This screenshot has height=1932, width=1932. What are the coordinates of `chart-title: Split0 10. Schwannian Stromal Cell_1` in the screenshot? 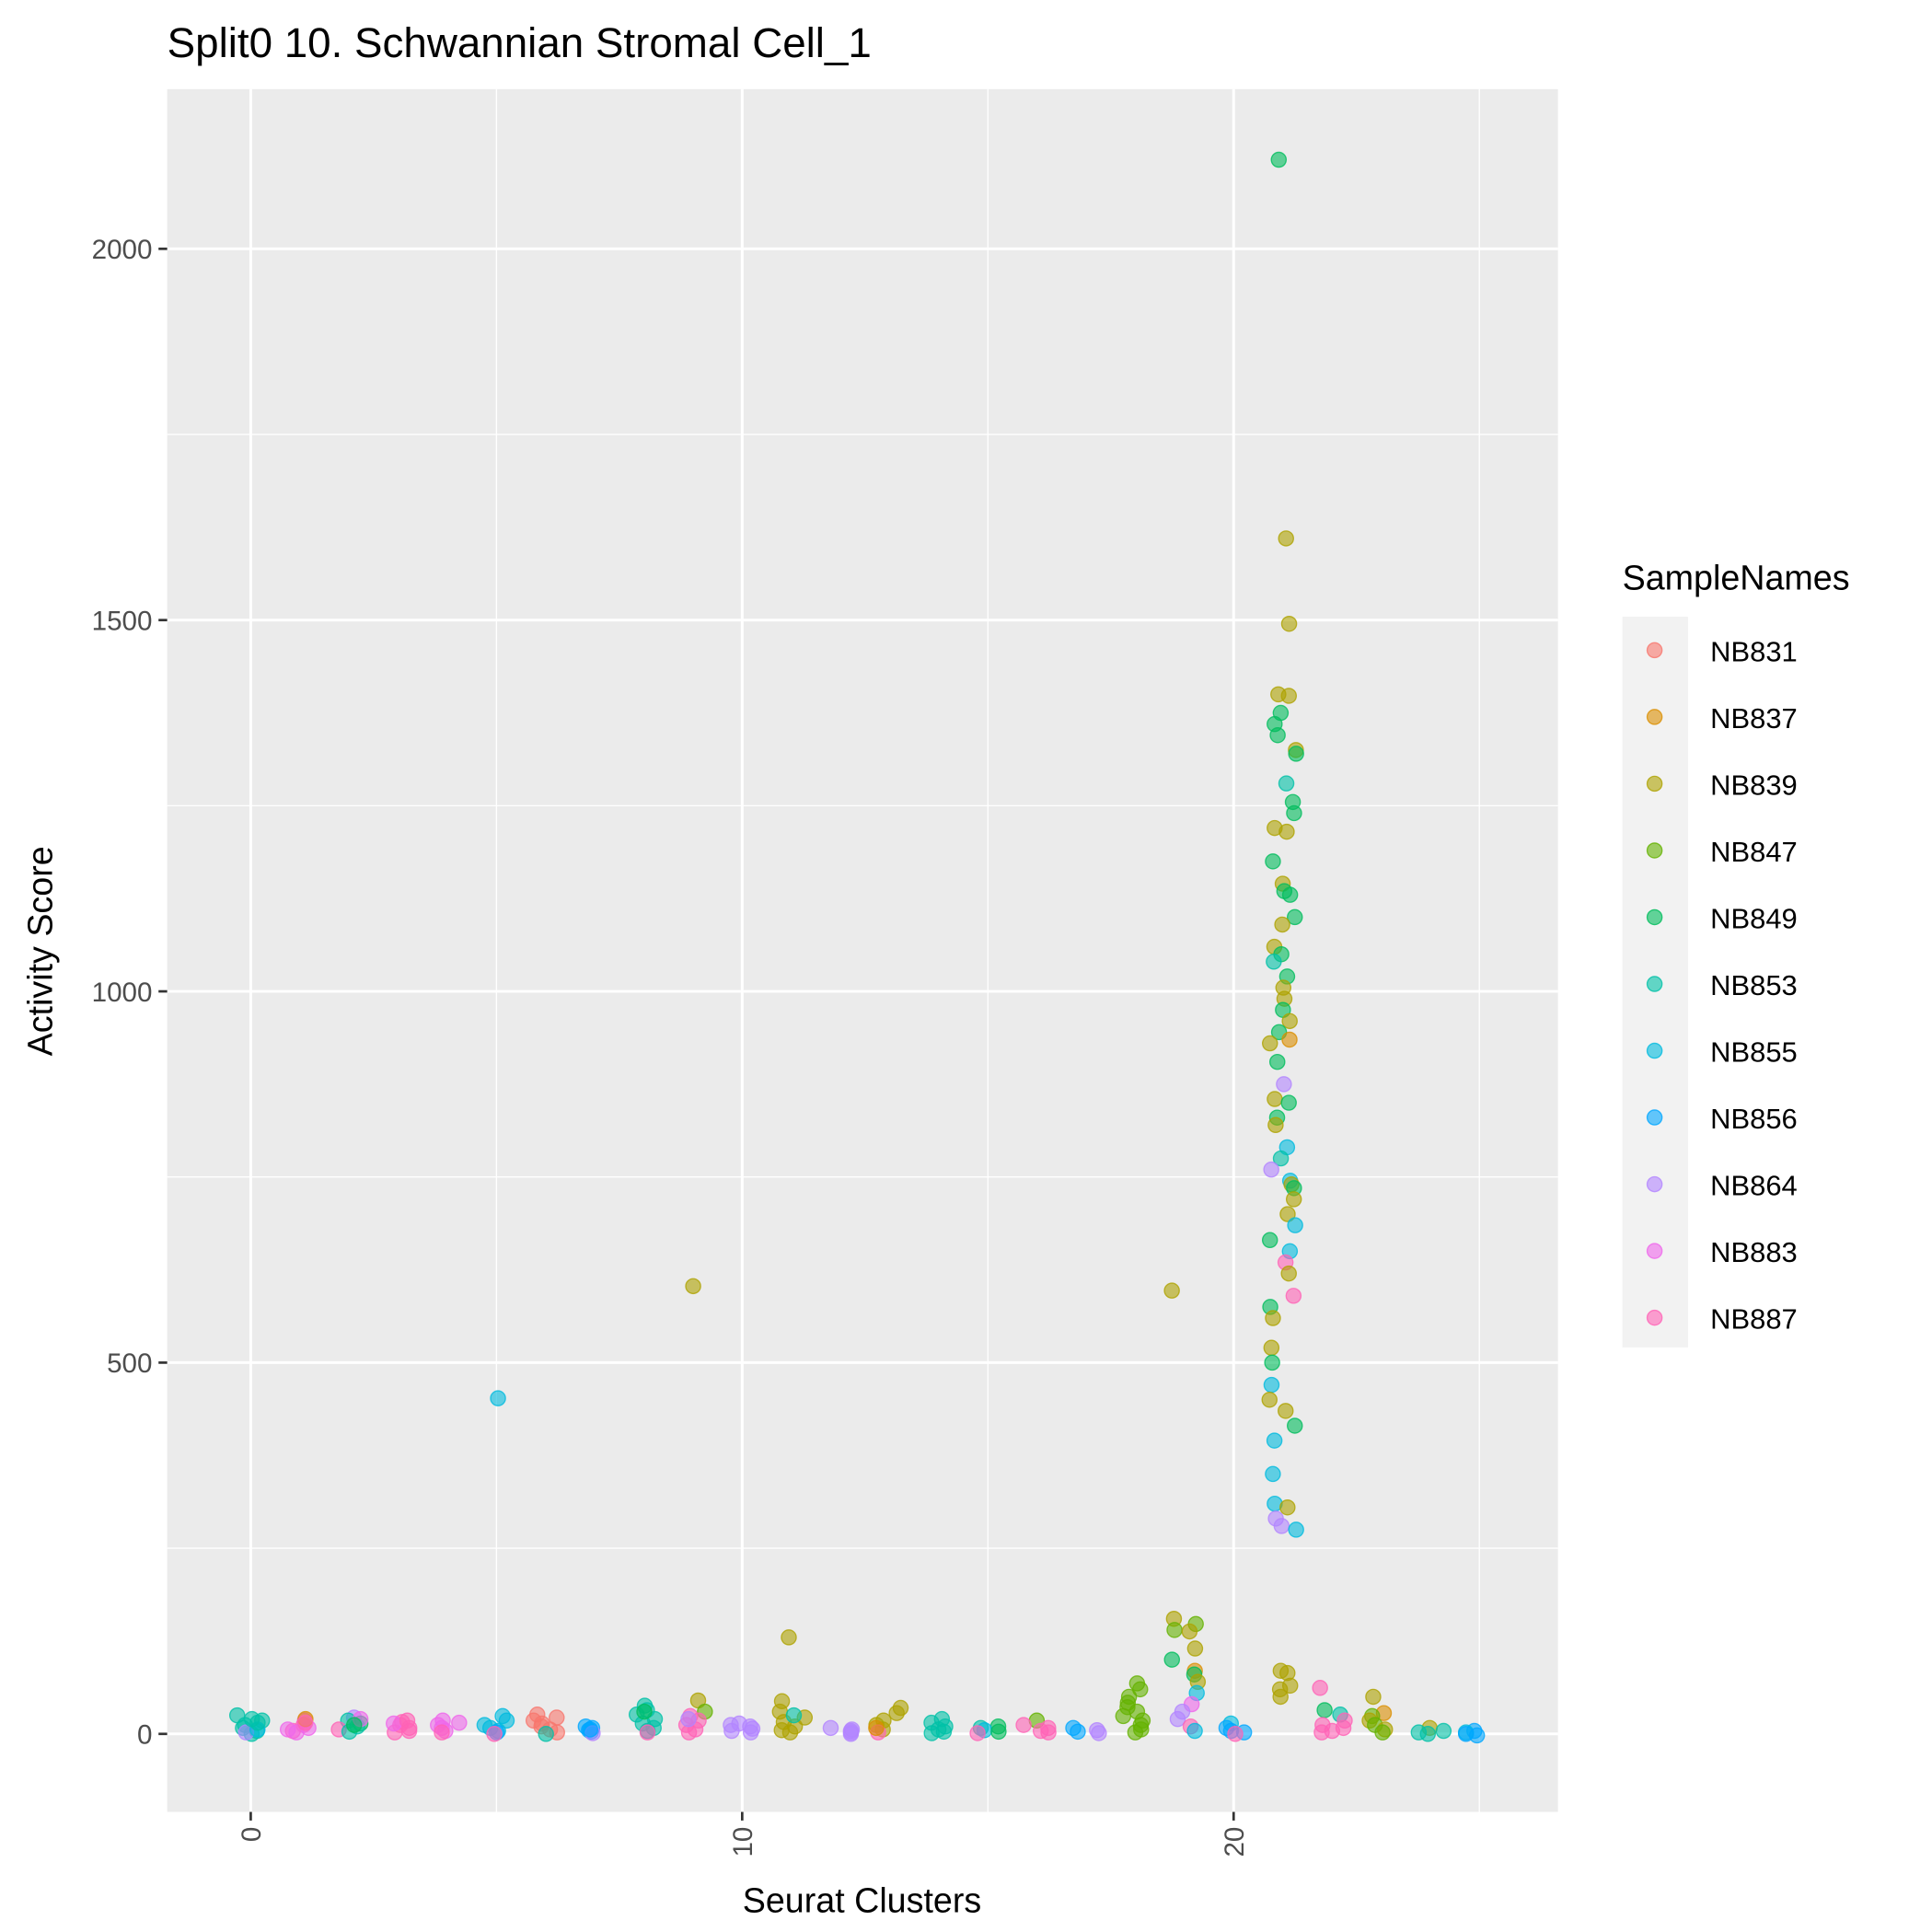 It's located at (520, 42).